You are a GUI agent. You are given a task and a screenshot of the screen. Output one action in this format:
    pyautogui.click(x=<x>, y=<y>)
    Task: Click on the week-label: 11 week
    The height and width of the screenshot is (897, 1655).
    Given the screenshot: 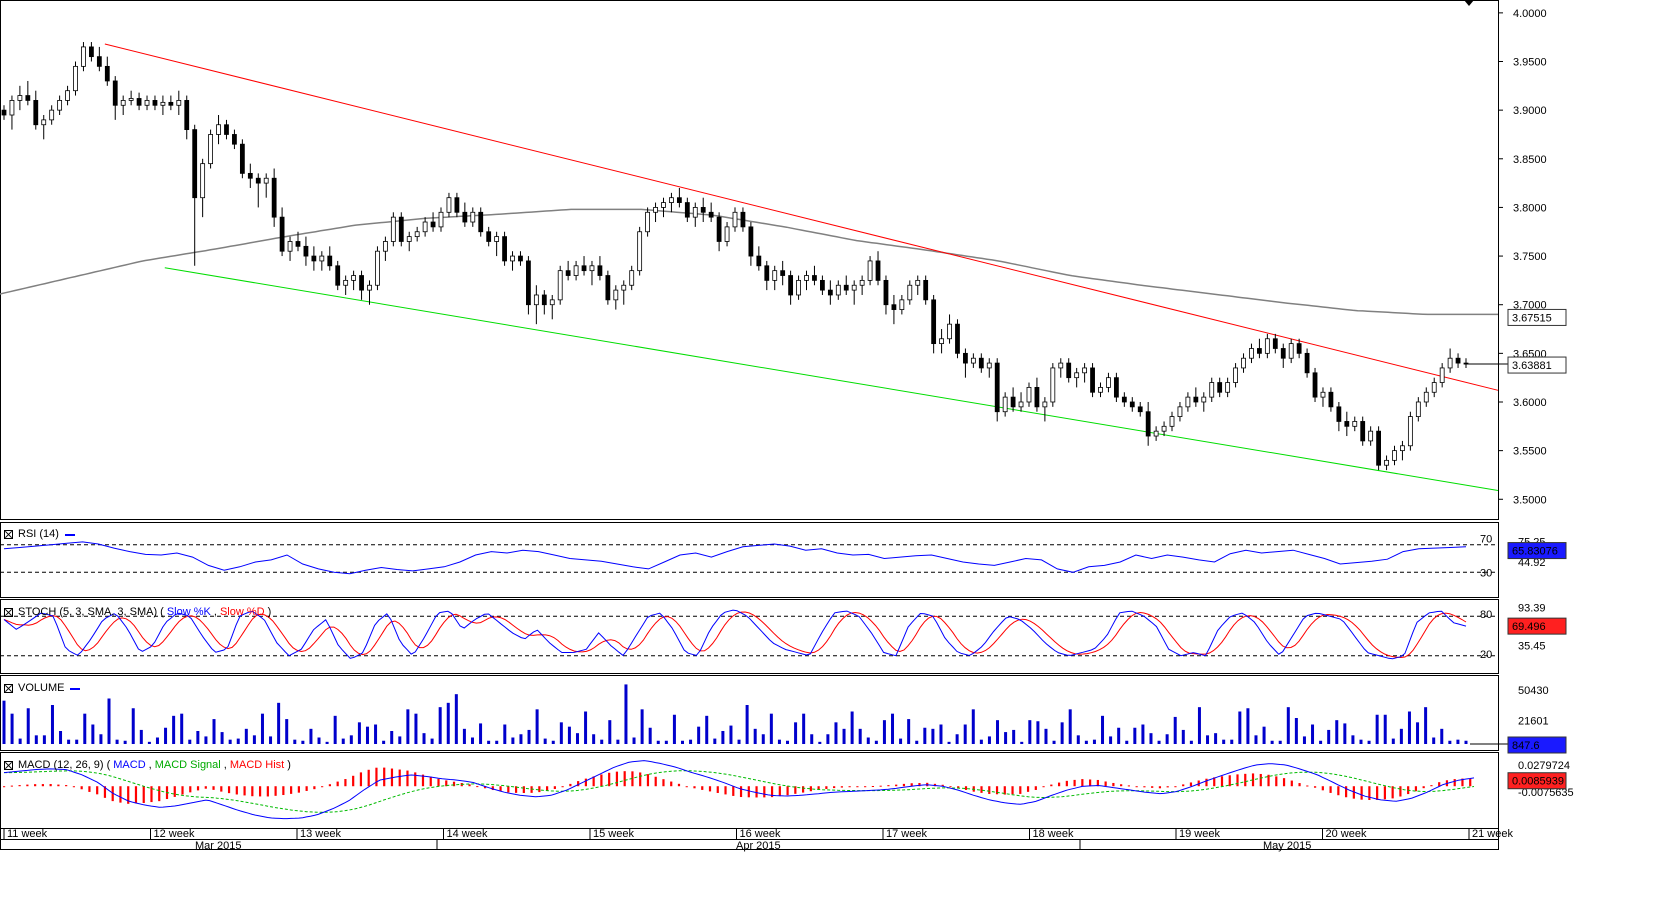 What is the action you would take?
    pyautogui.click(x=27, y=834)
    